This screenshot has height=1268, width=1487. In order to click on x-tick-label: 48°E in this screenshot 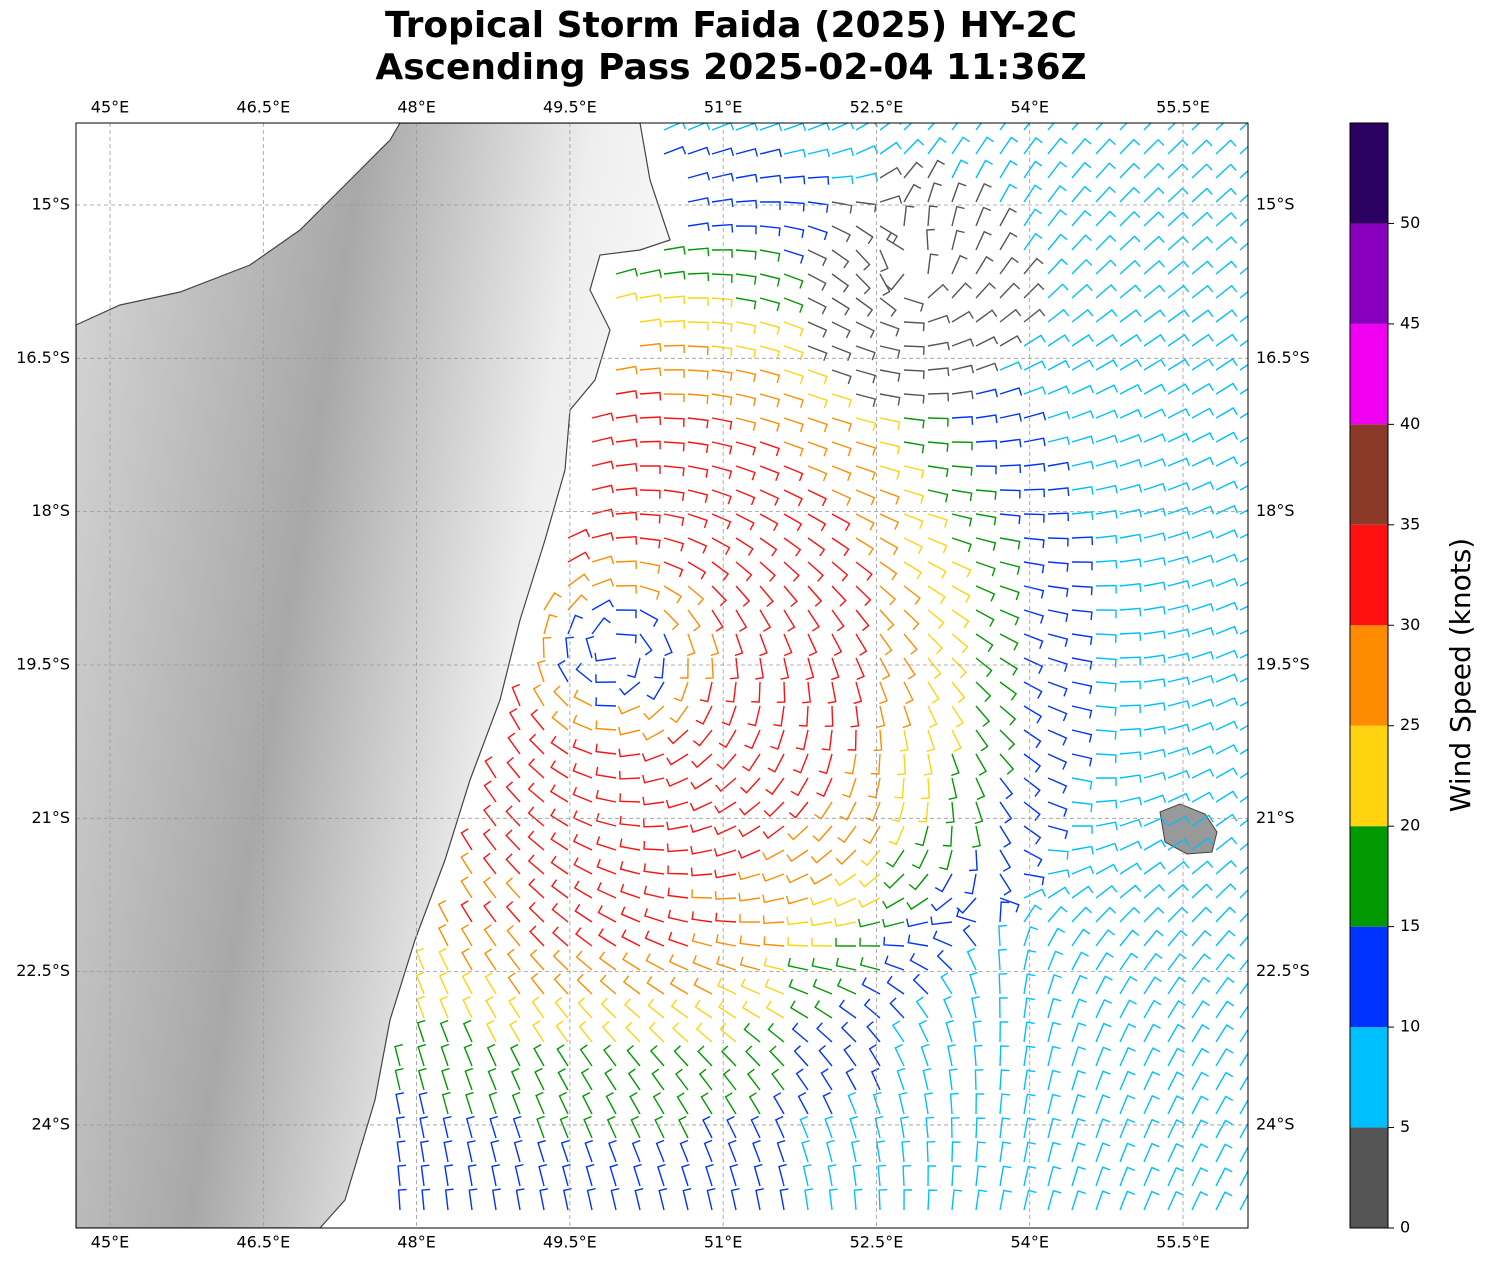, I will do `click(416, 1242)`.